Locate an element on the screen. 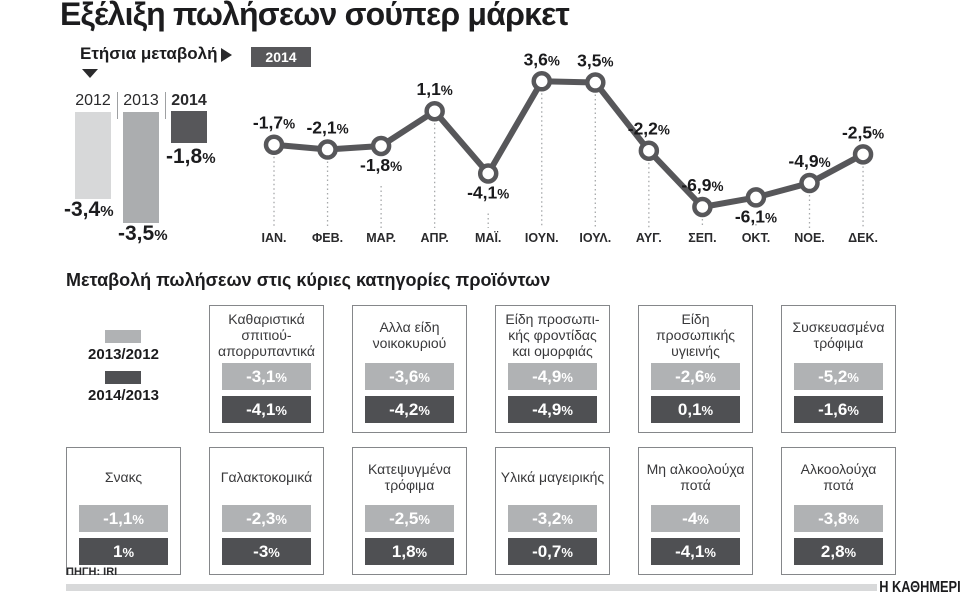 The width and height of the screenshot is (960, 600). annual-value-2014: -1,8% is located at coordinates (191, 157).